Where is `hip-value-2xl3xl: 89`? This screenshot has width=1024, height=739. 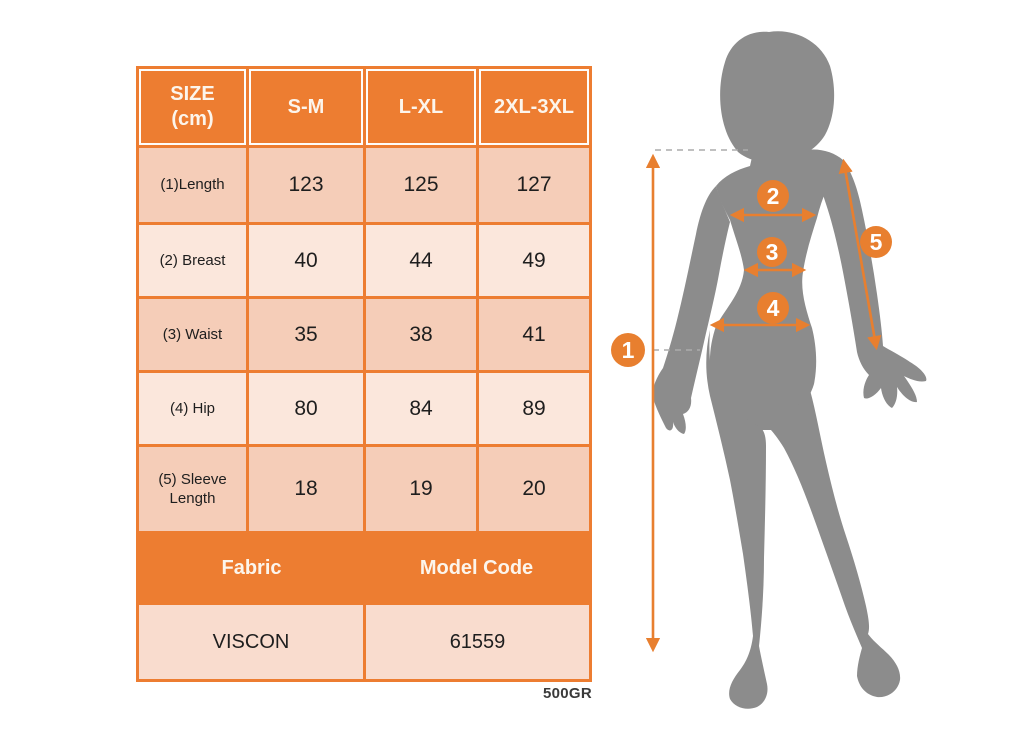
hip-value-2xl3xl: 89 is located at coordinates (534, 408).